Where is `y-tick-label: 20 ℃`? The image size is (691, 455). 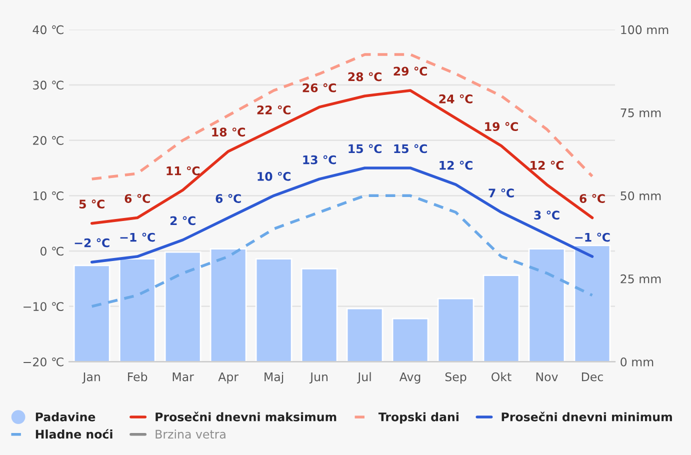
y-tick-label: 20 ℃ is located at coordinates (48, 140).